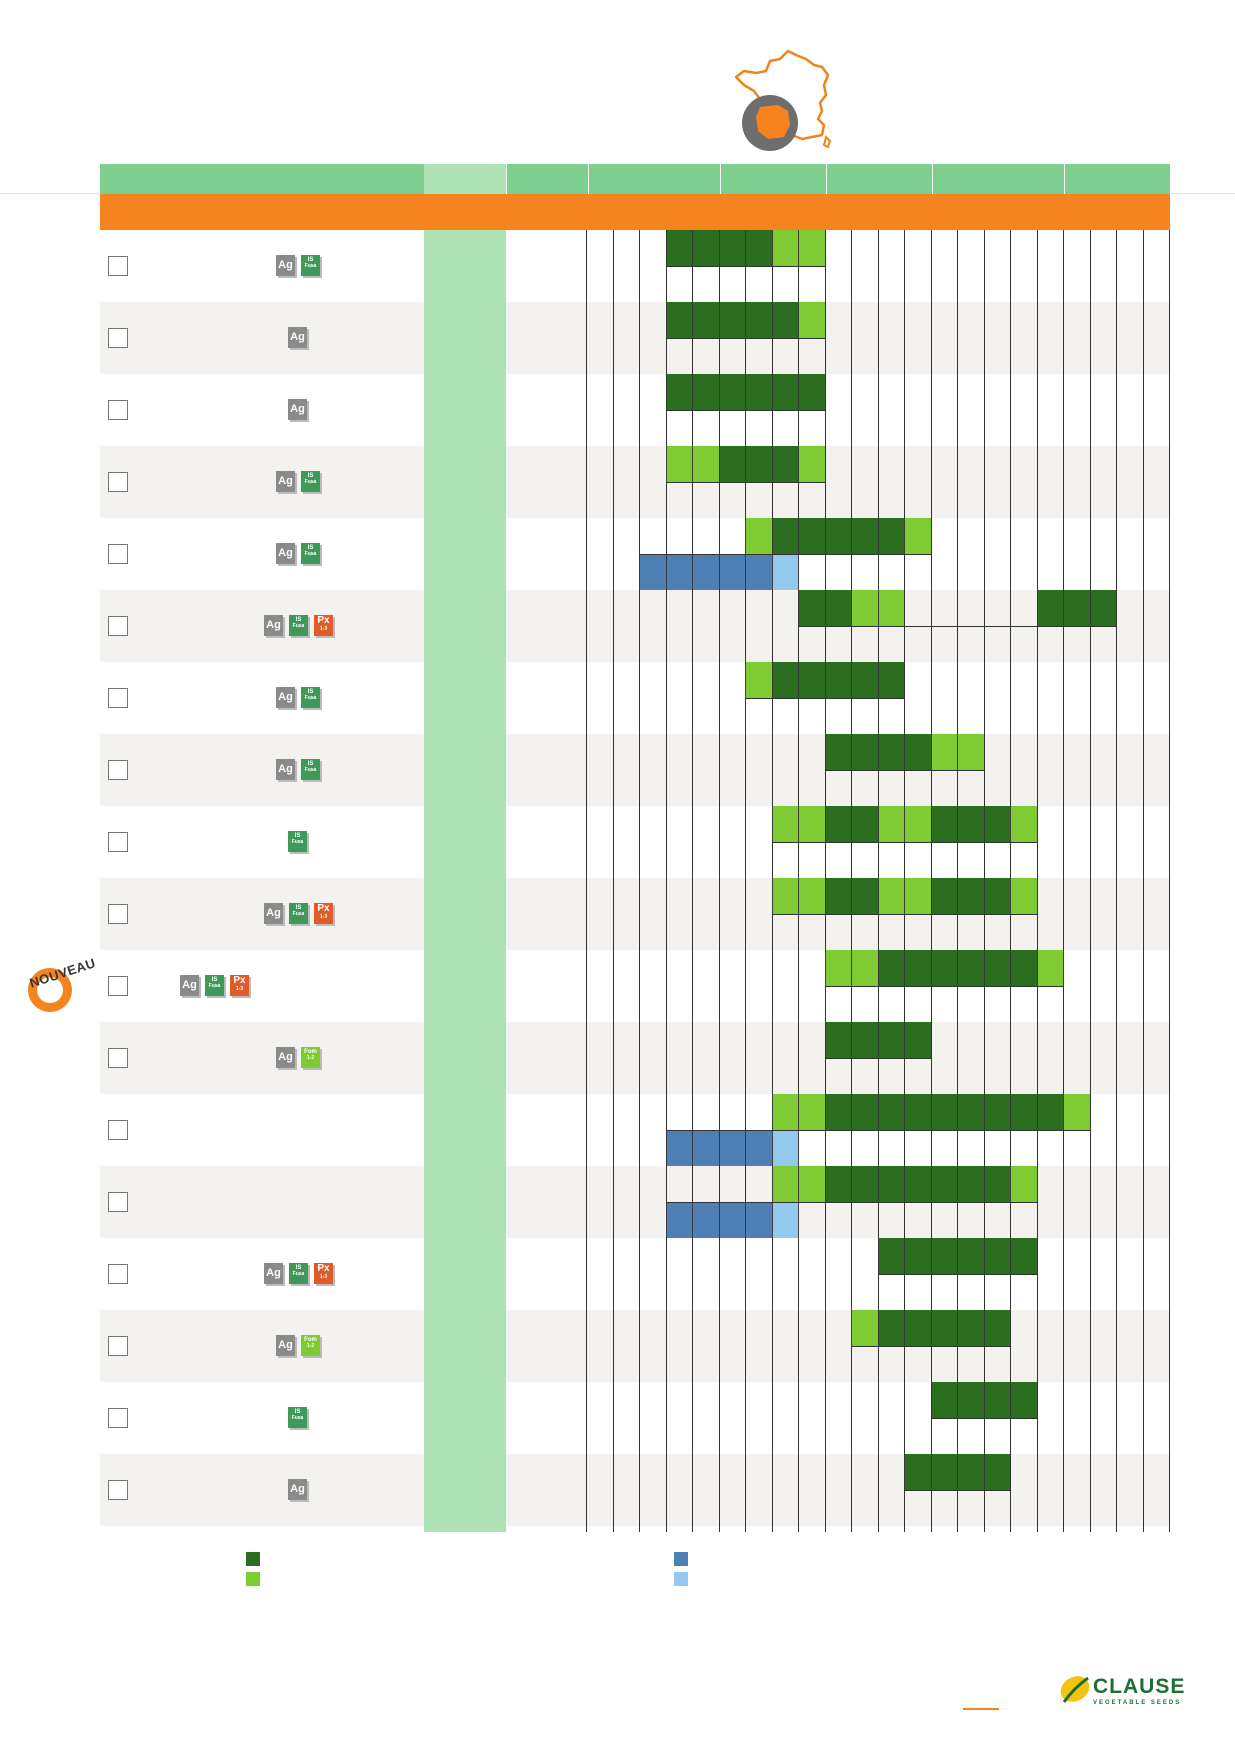  I want to click on clause-leaf-logo-icon, so click(1075, 1689).